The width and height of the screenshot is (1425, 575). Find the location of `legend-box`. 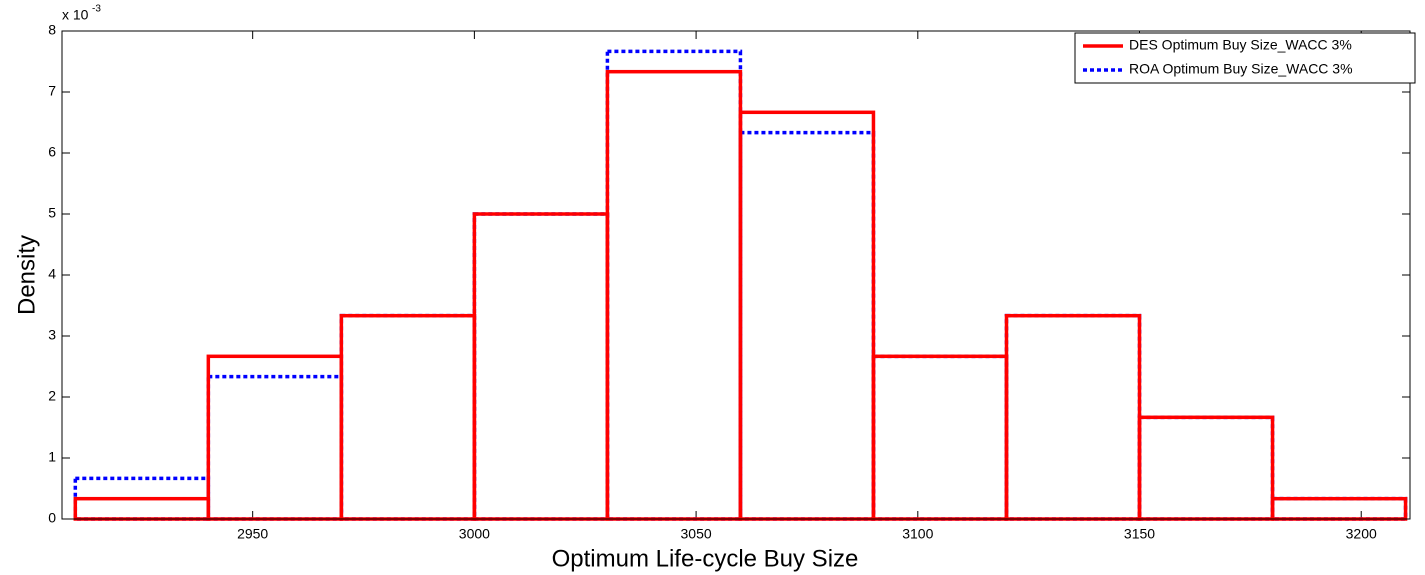

legend-box is located at coordinates (1245, 58).